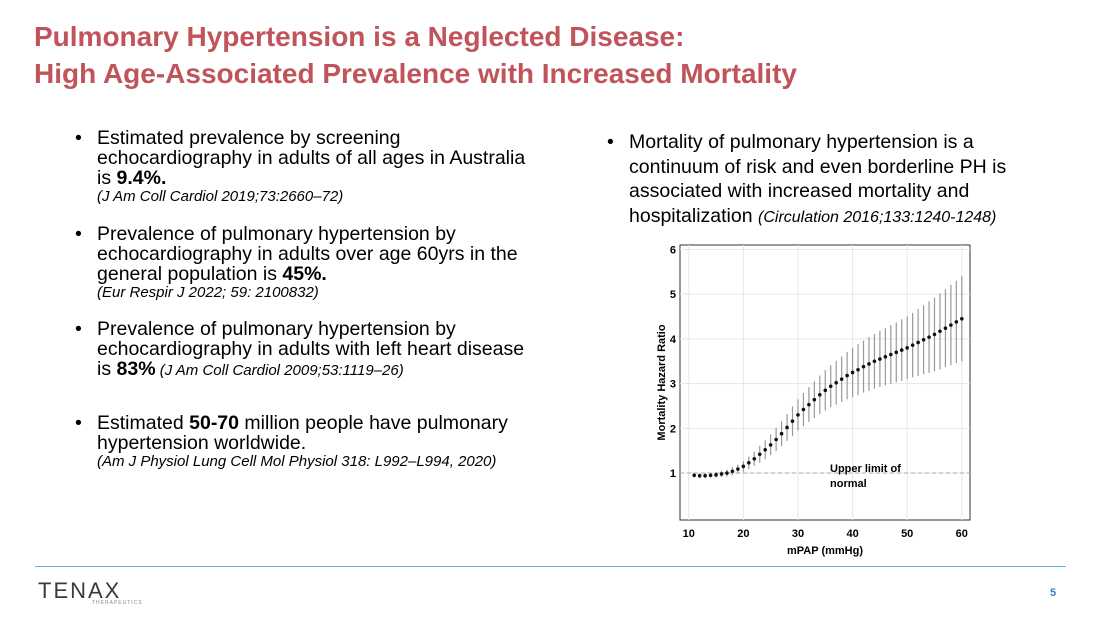 The image size is (1100, 619). What do you see at coordinates (141, 178) in the screenshot?
I see `bullet-text: 9.4%.` at bounding box center [141, 178].